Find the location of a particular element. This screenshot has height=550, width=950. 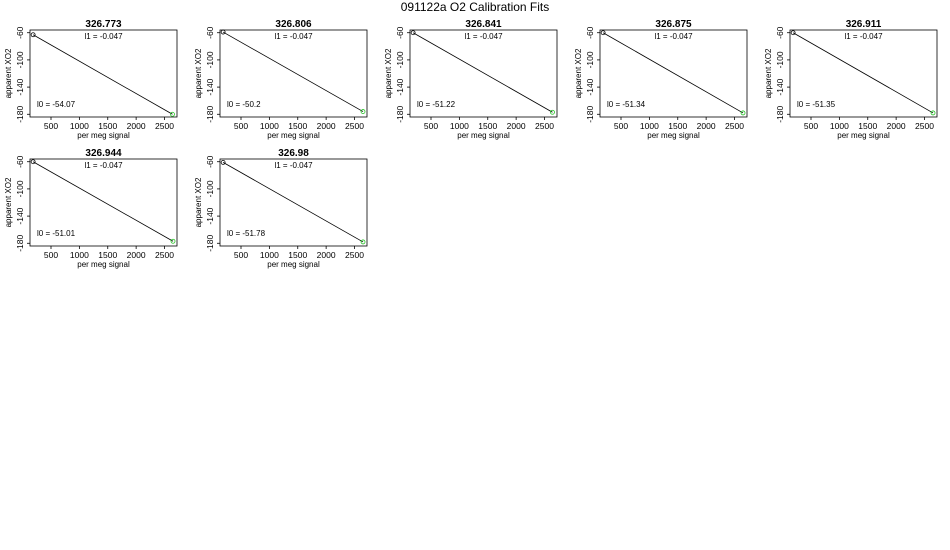

intercept-annotation: l0 = -51.78 is located at coordinates (246, 233).